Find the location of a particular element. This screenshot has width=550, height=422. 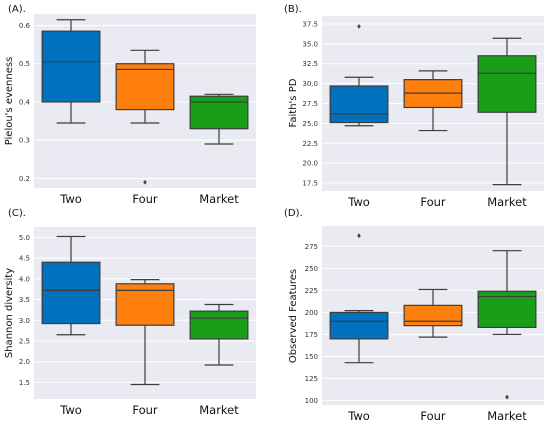

y-tick-label: 2.0 is located at coordinates (24, 362).